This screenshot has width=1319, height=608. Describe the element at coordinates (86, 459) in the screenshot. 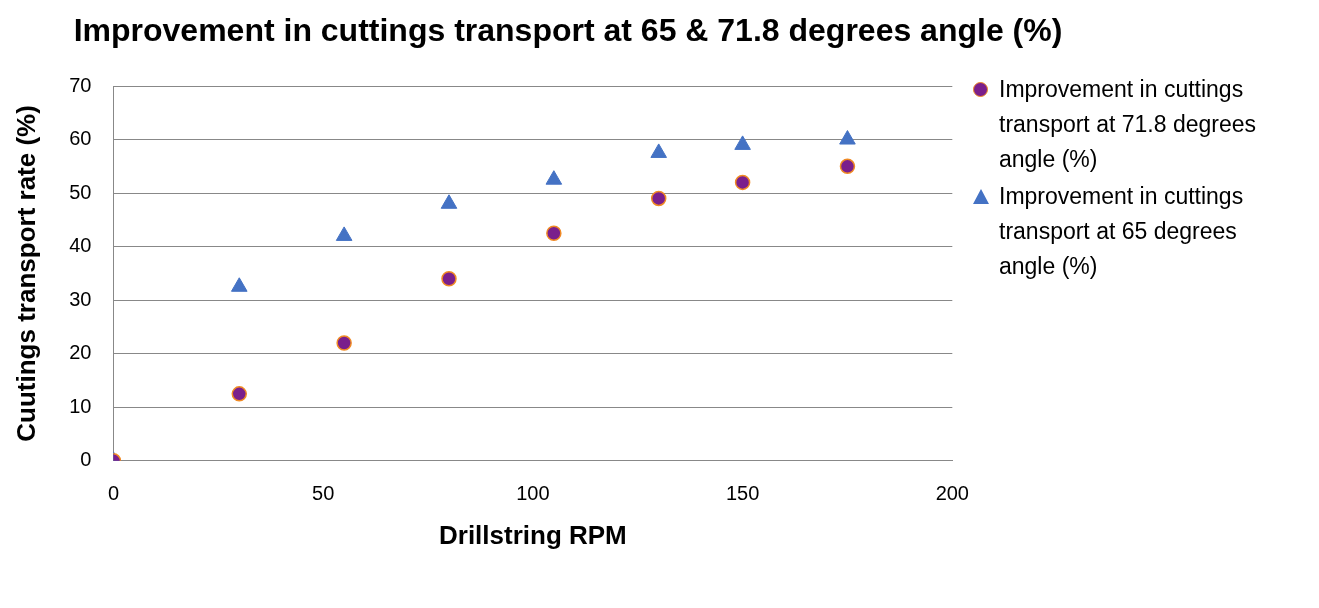

I see `y-tick-label: 0` at that location.